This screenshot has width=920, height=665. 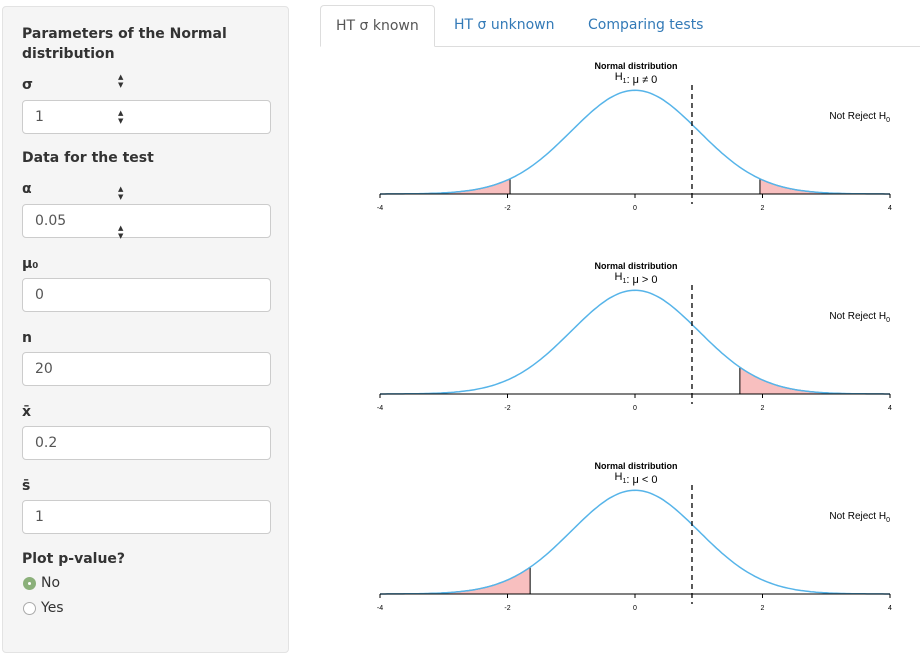 What do you see at coordinates (29, 583) in the screenshot?
I see `radio-checked-icon` at bounding box center [29, 583].